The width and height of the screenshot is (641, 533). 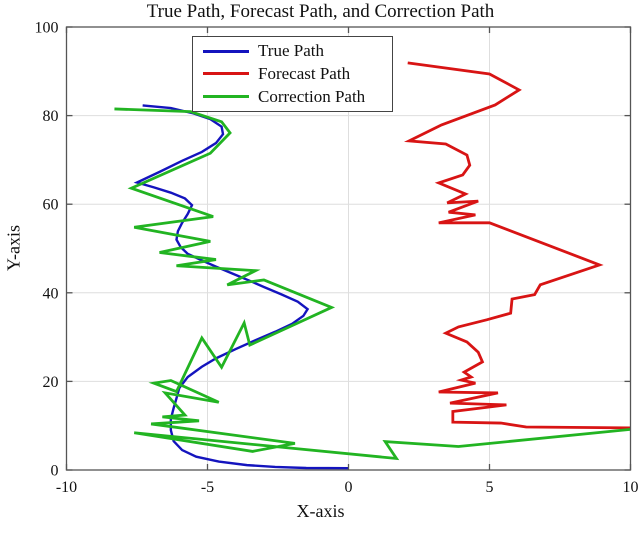 I want to click on legend-label: True Path, so click(x=291, y=51).